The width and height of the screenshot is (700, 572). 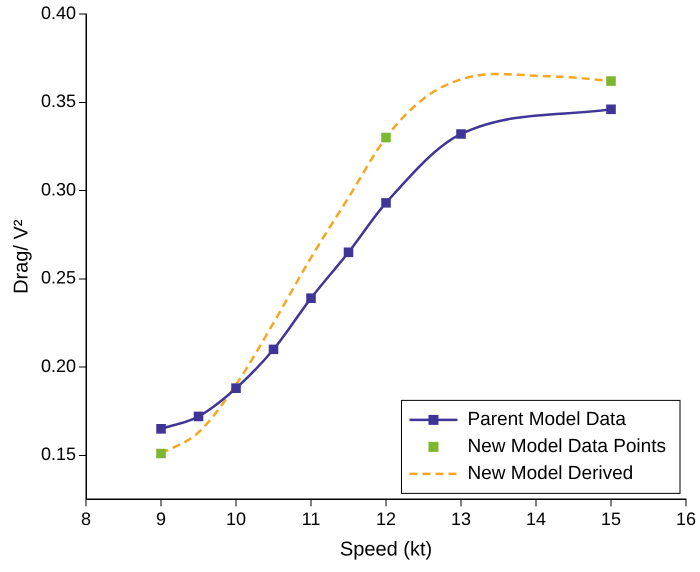 I want to click on legend-label: New Model Derived, so click(x=550, y=473).